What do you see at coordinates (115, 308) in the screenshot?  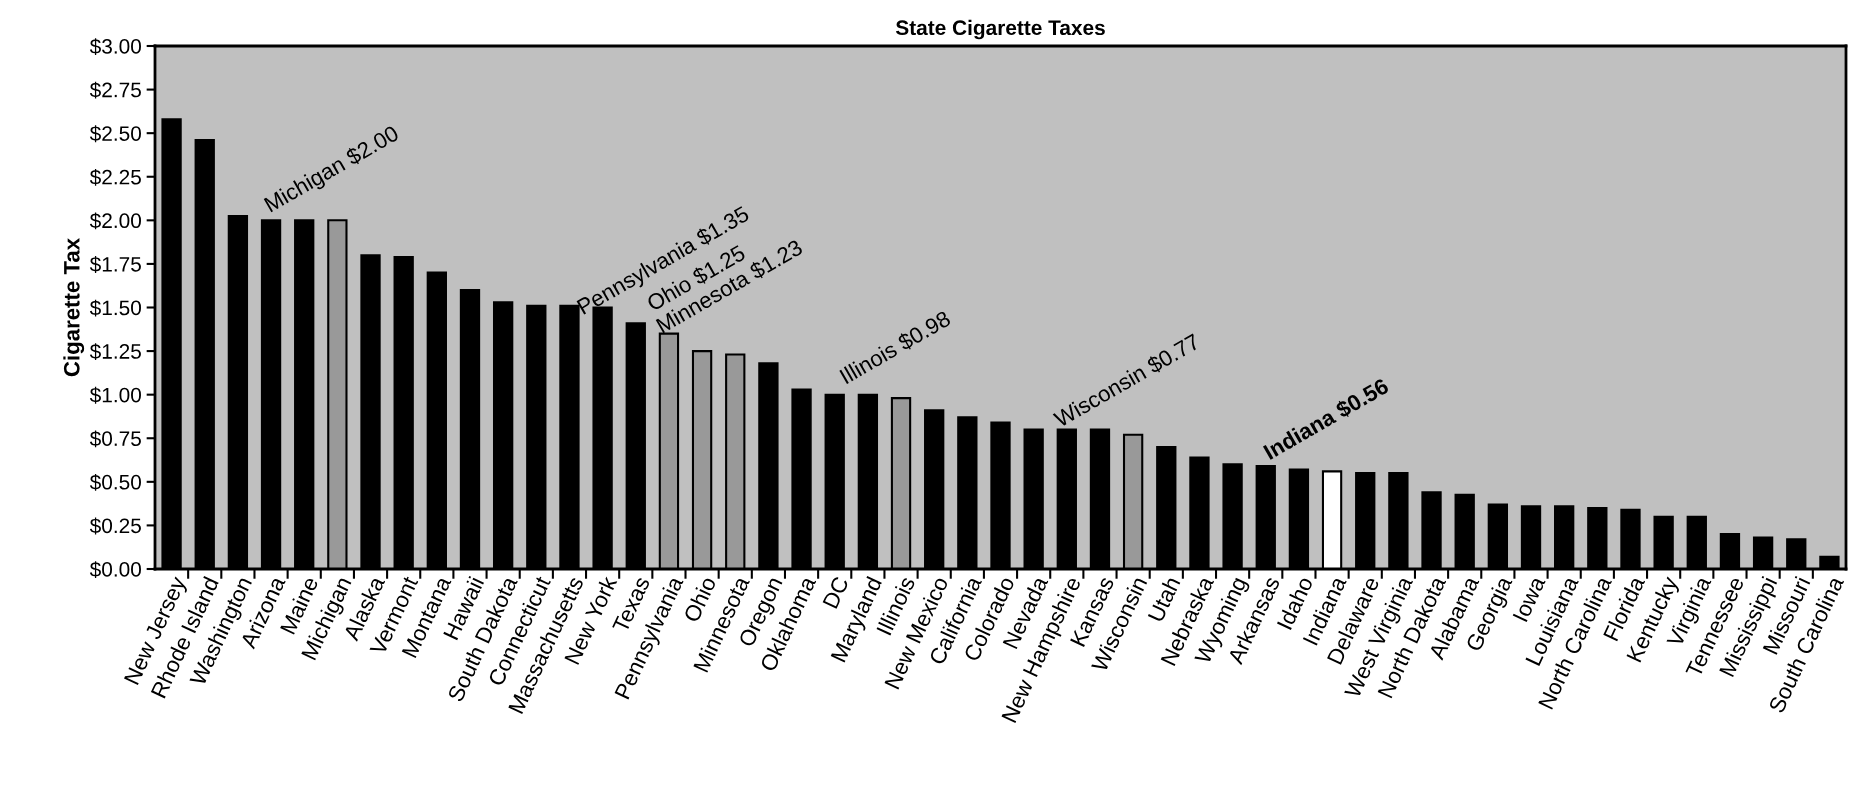 I see `y-tick-label: $1.50` at bounding box center [115, 308].